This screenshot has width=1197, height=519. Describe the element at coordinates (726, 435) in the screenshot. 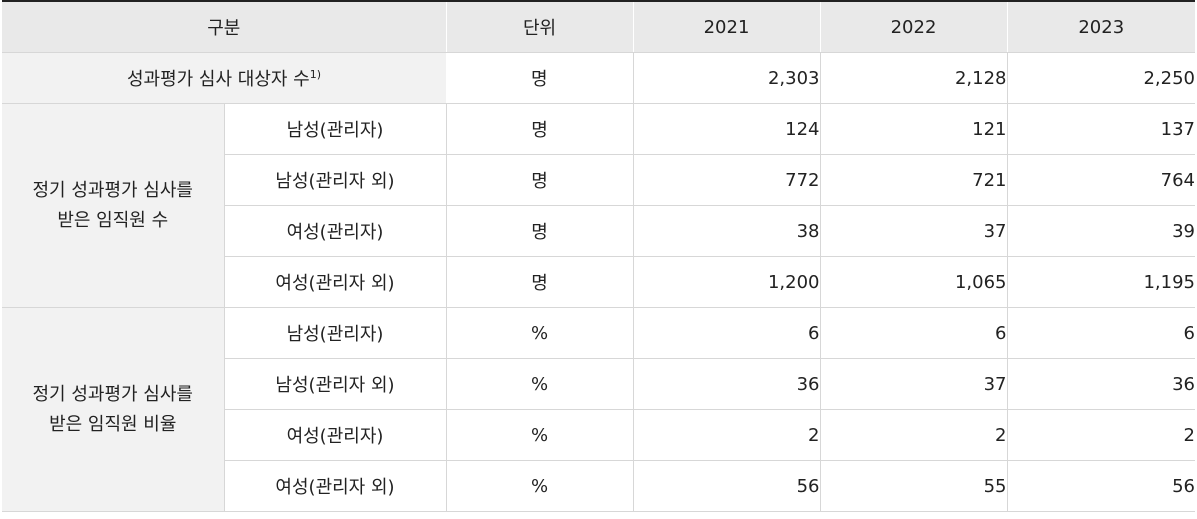

I see `value-2021: 2` at that location.